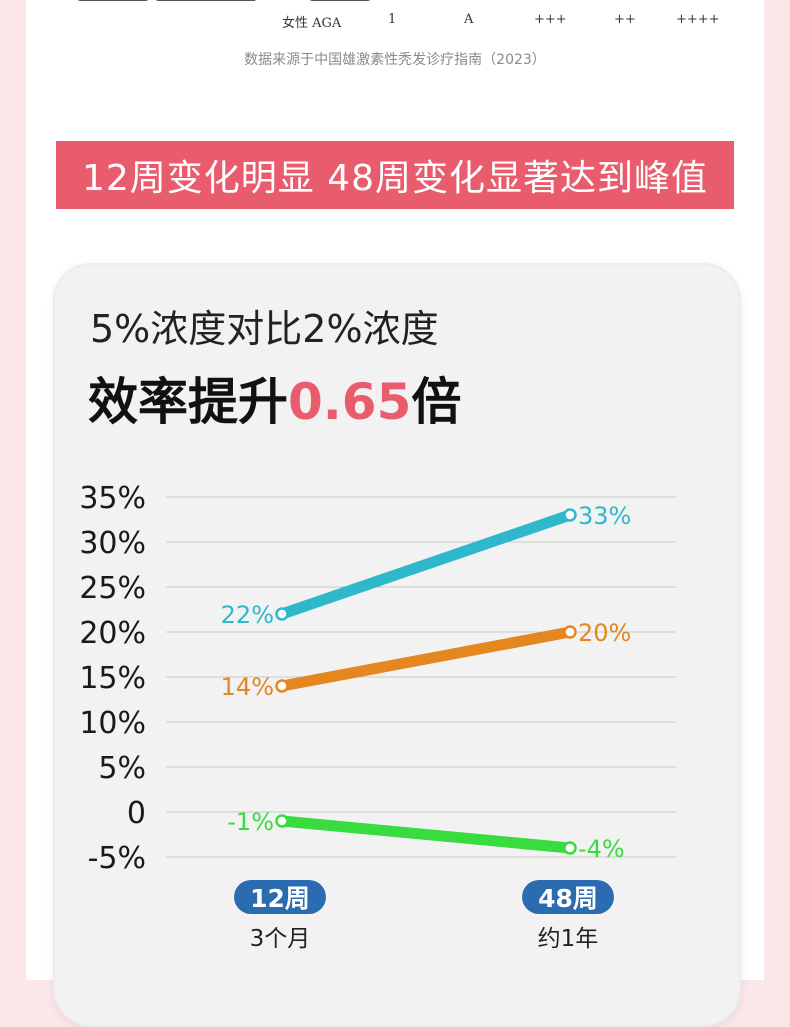  Describe the element at coordinates (136, 813) in the screenshot. I see `y-tick-label: 0` at that location.